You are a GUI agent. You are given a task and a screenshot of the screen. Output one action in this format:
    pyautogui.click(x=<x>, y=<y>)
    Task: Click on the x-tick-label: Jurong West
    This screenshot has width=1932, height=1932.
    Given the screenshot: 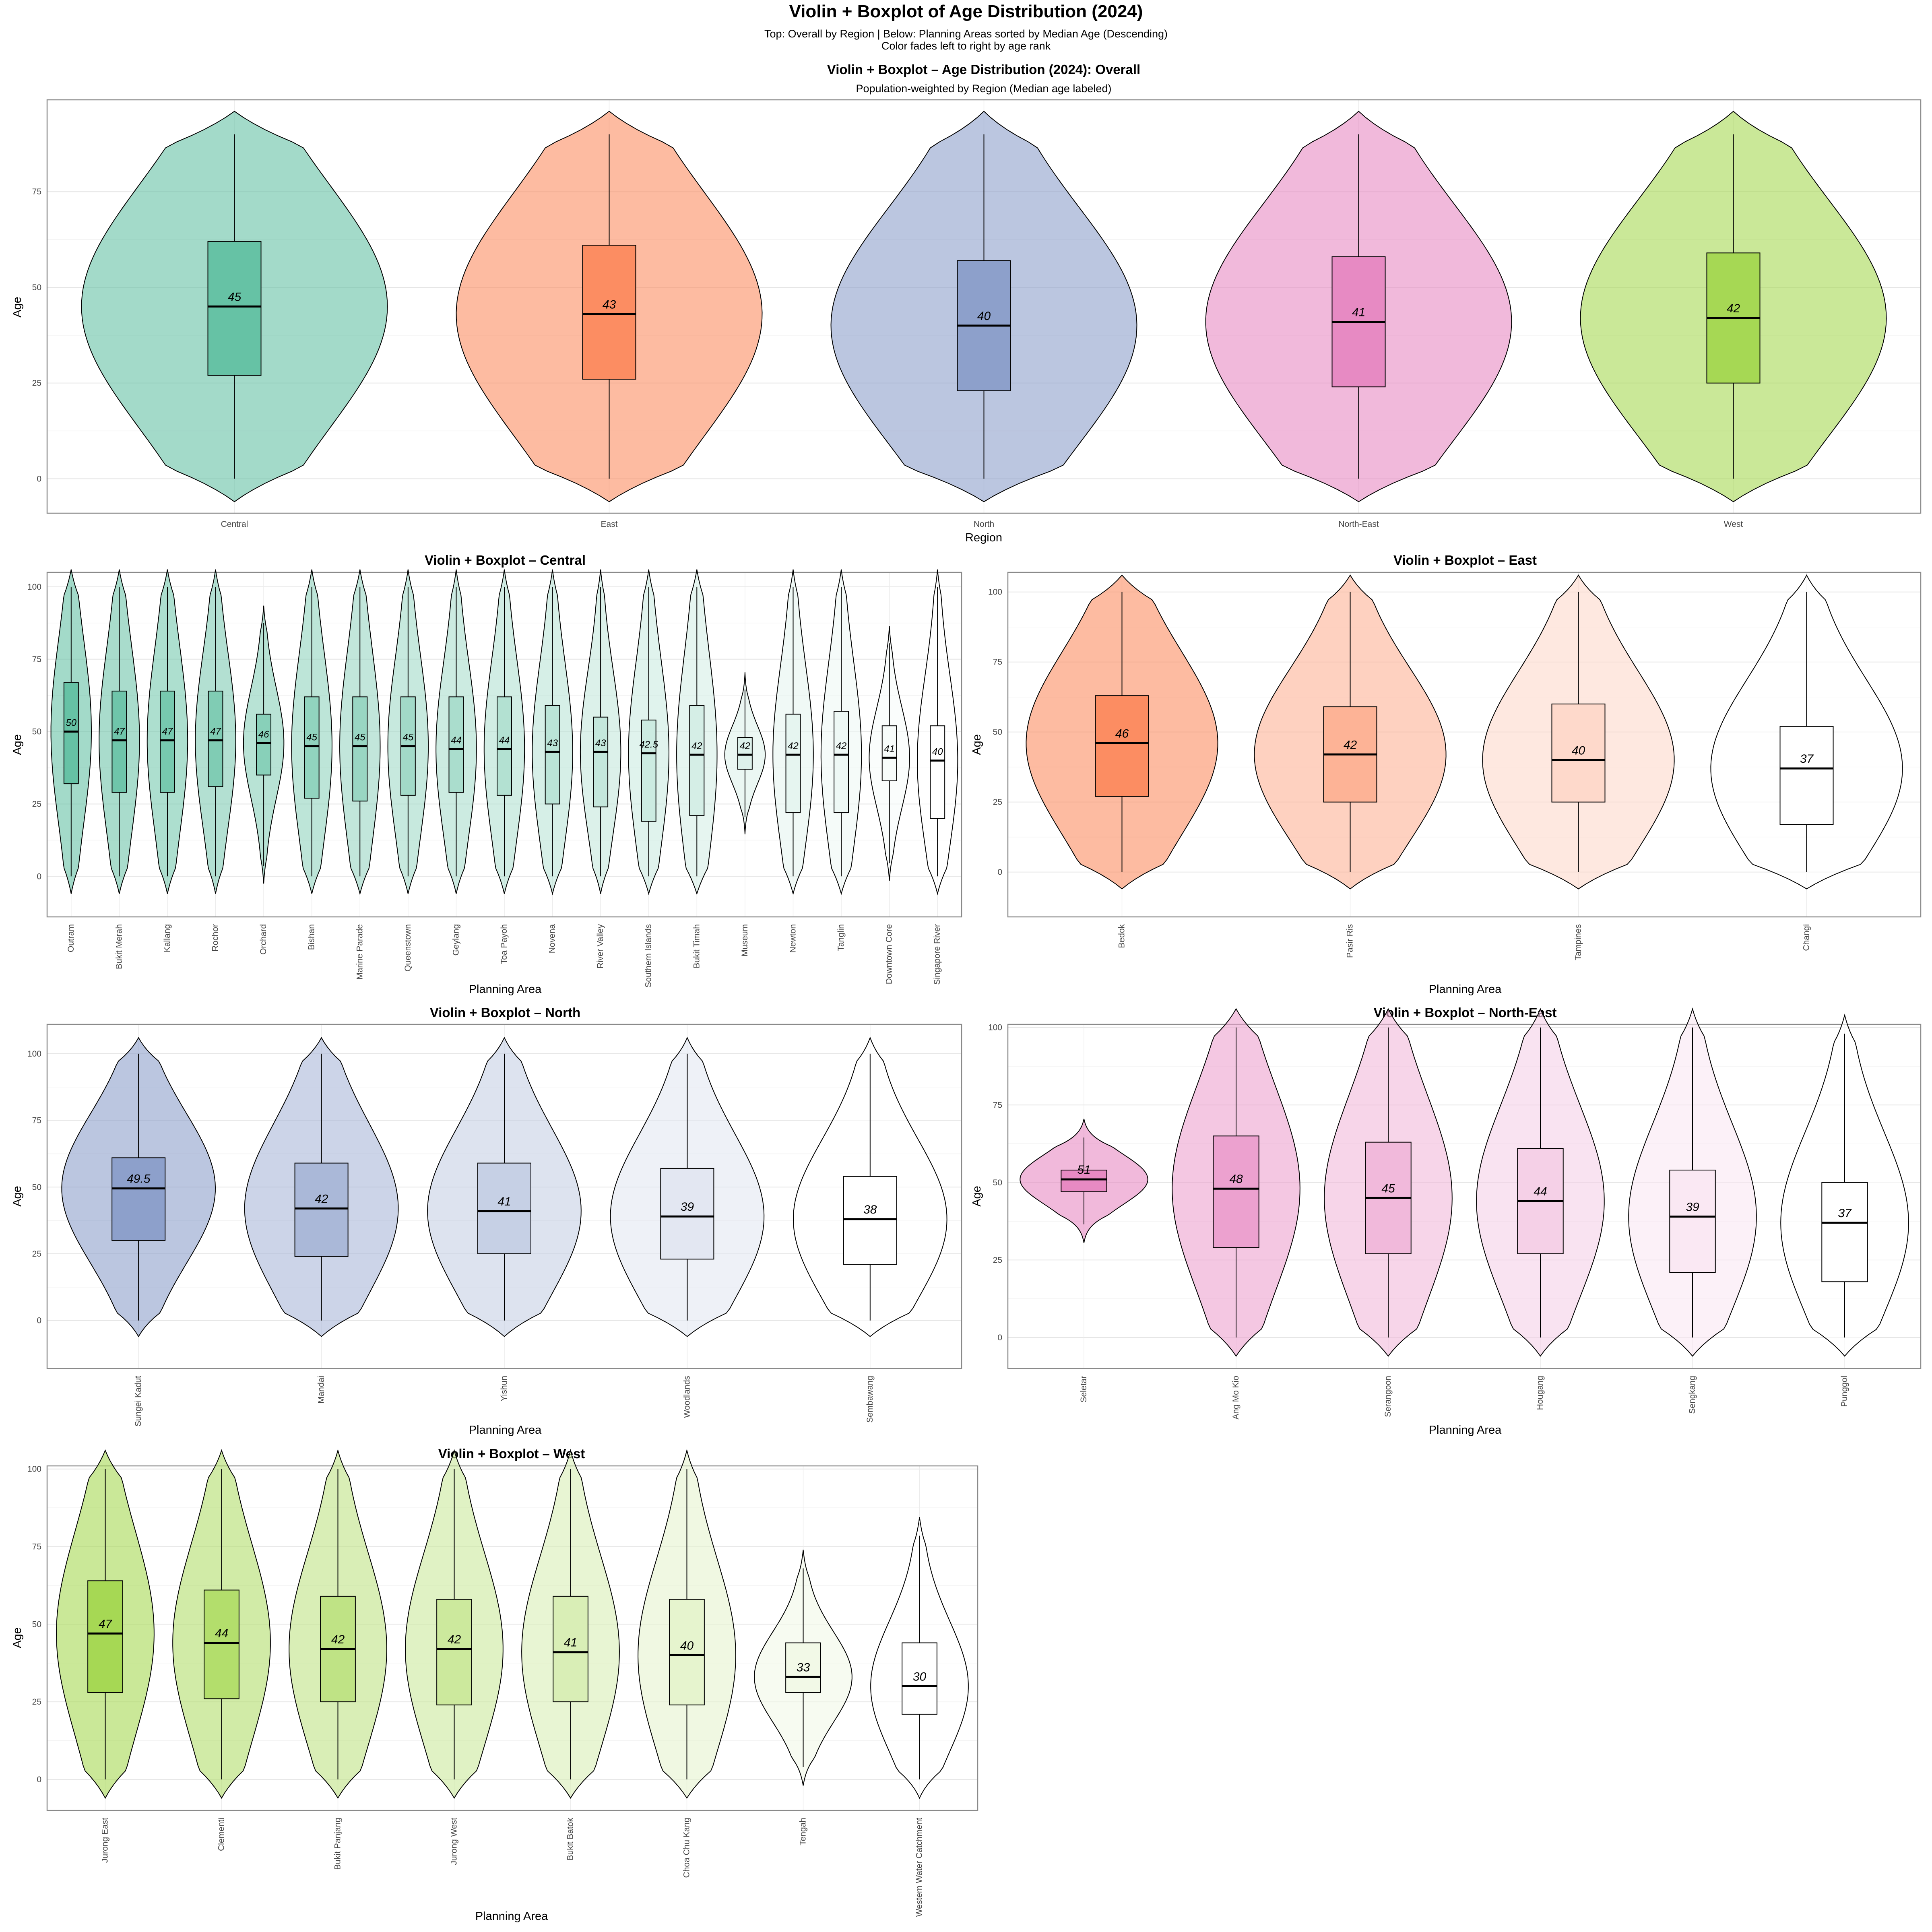 What is the action you would take?
    pyautogui.click(x=454, y=1841)
    